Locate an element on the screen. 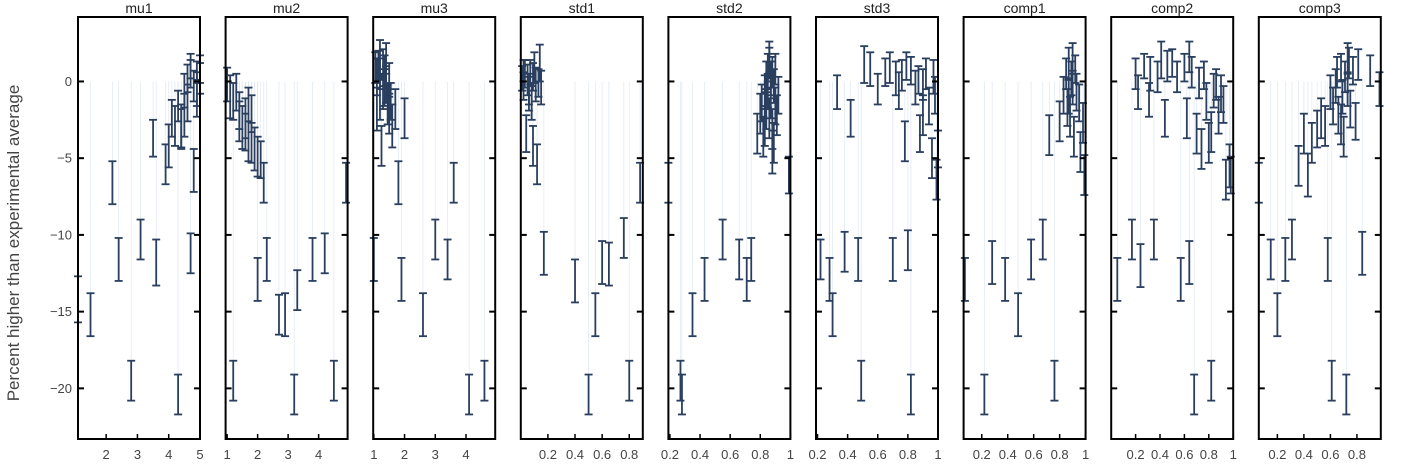 The height and width of the screenshot is (472, 1420). x-tick-label: 3 is located at coordinates (288, 454).